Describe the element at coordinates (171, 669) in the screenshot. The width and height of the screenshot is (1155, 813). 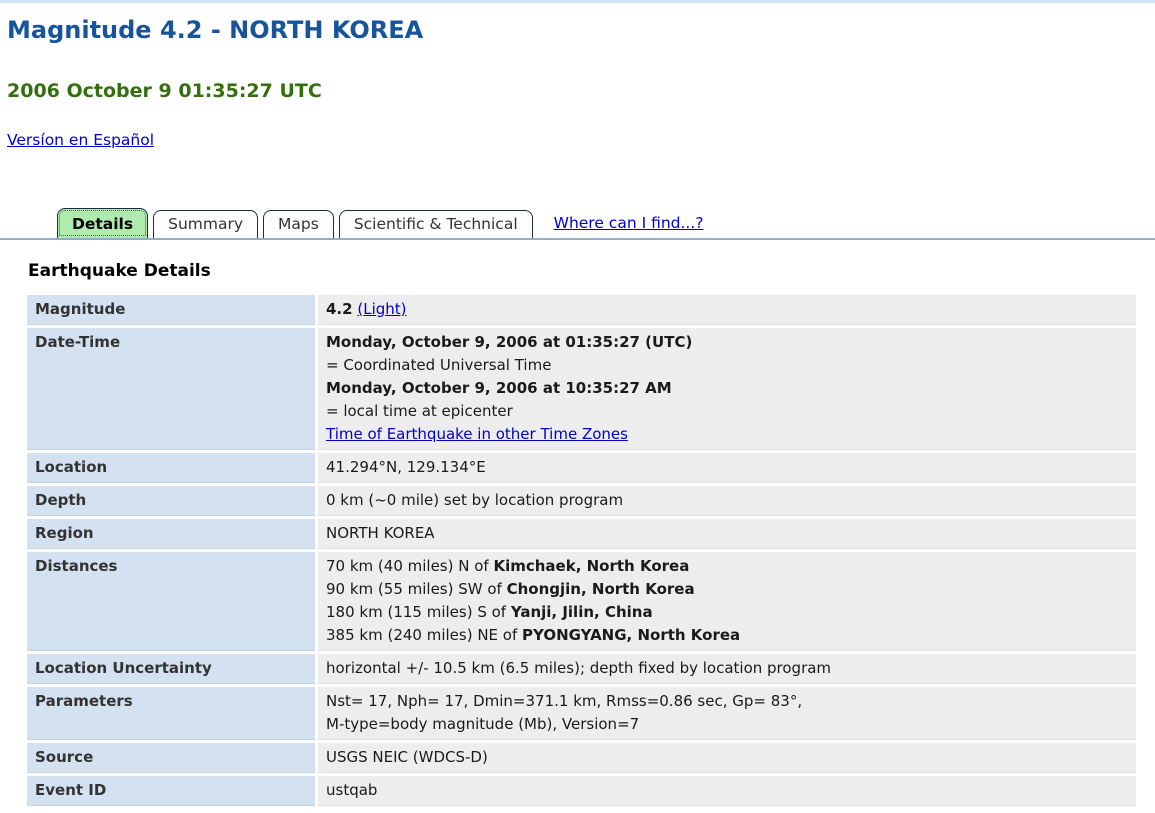
I see `row-label: Location Uncertainty` at that location.